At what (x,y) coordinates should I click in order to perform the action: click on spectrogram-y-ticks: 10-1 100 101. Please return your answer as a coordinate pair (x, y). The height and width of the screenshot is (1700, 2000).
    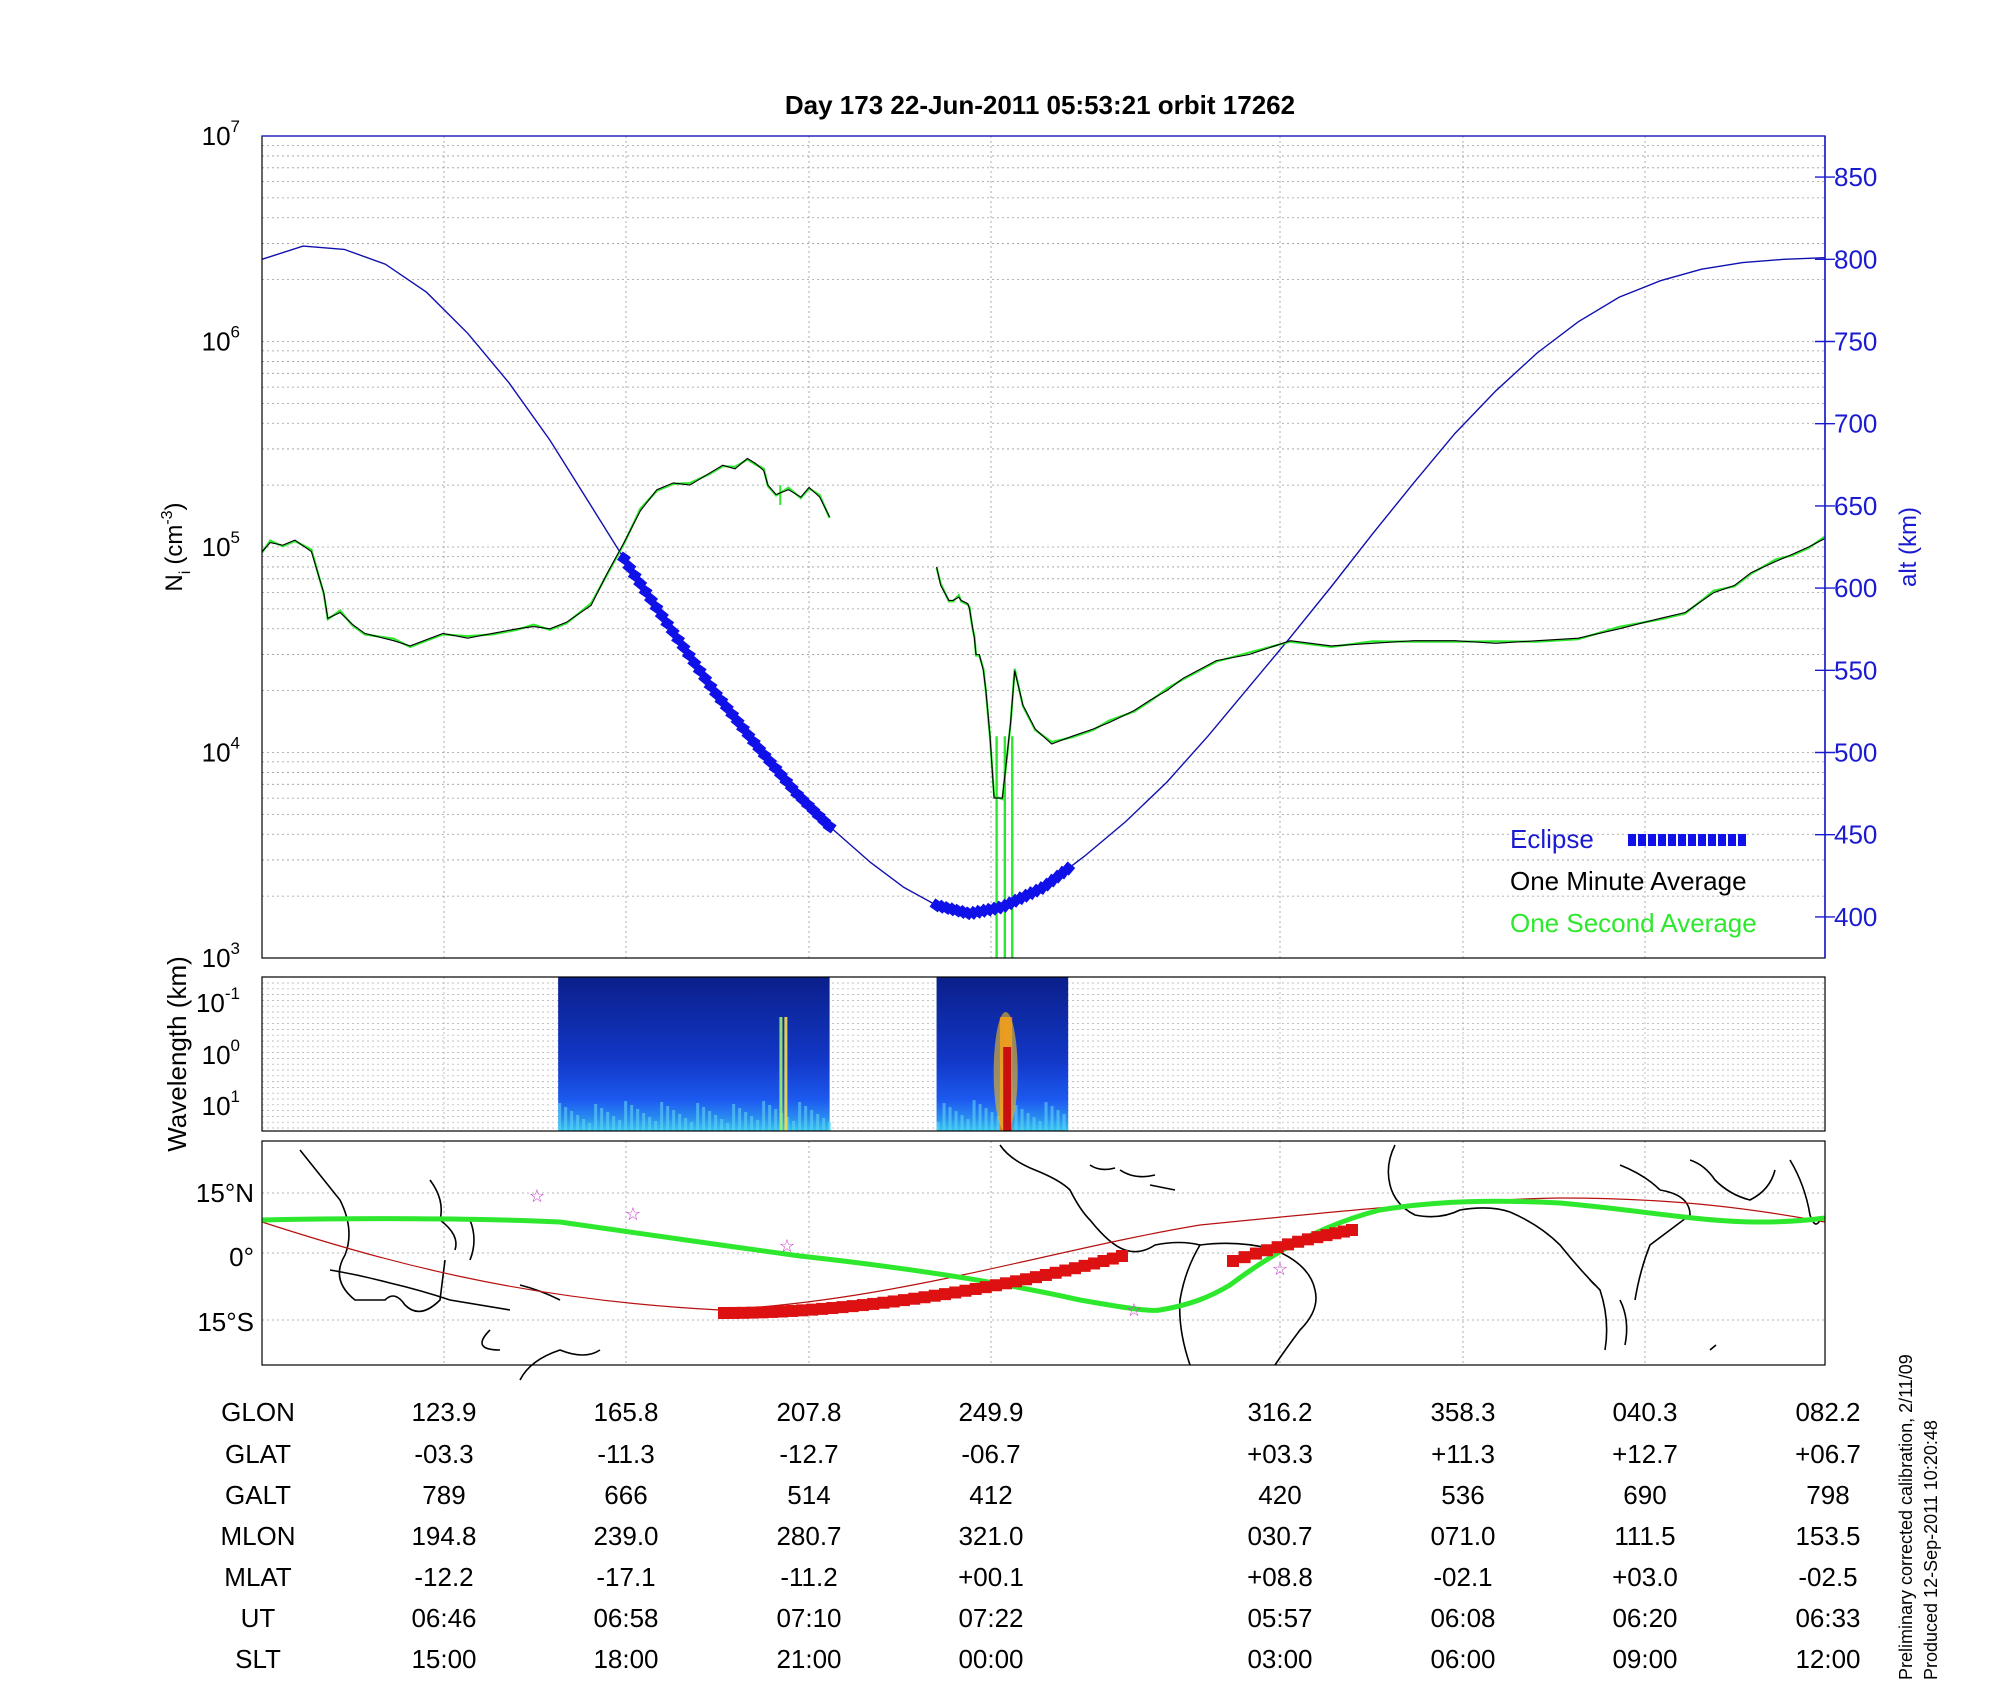
    Looking at the image, I should click on (218, 1052).